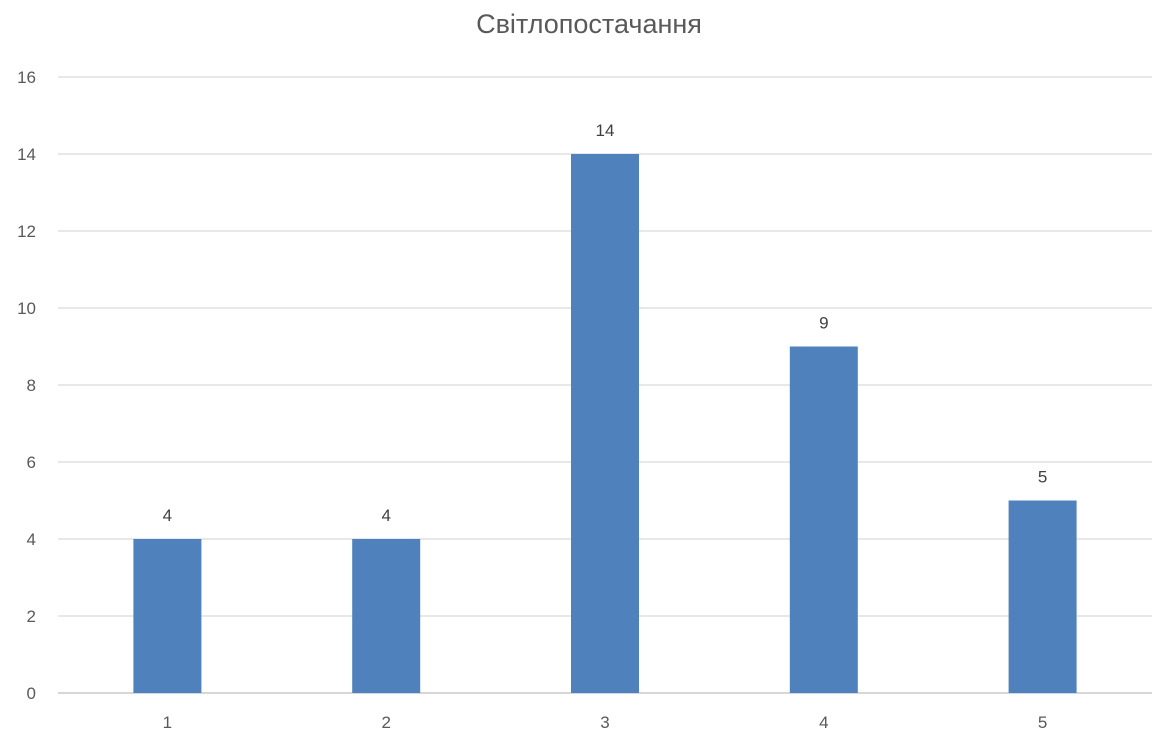 The image size is (1154, 740). Describe the element at coordinates (589, 24) in the screenshot. I see `chart-title: Світлопостачання` at that location.